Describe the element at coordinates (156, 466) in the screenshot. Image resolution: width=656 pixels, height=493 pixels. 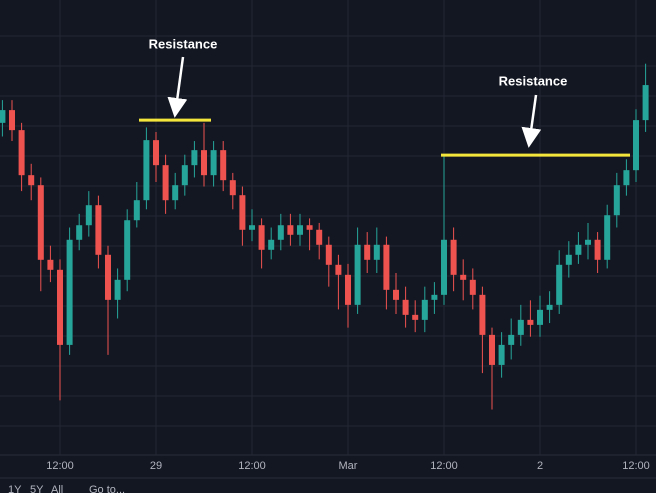
I see `x-tick-label: 29` at that location.